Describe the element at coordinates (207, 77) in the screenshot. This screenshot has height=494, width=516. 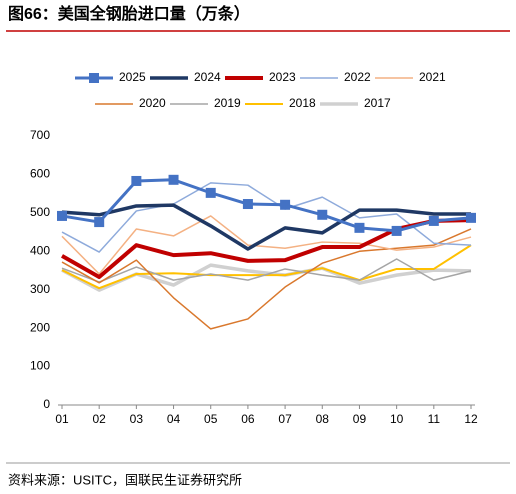
I see `legend-label: 2024` at that location.